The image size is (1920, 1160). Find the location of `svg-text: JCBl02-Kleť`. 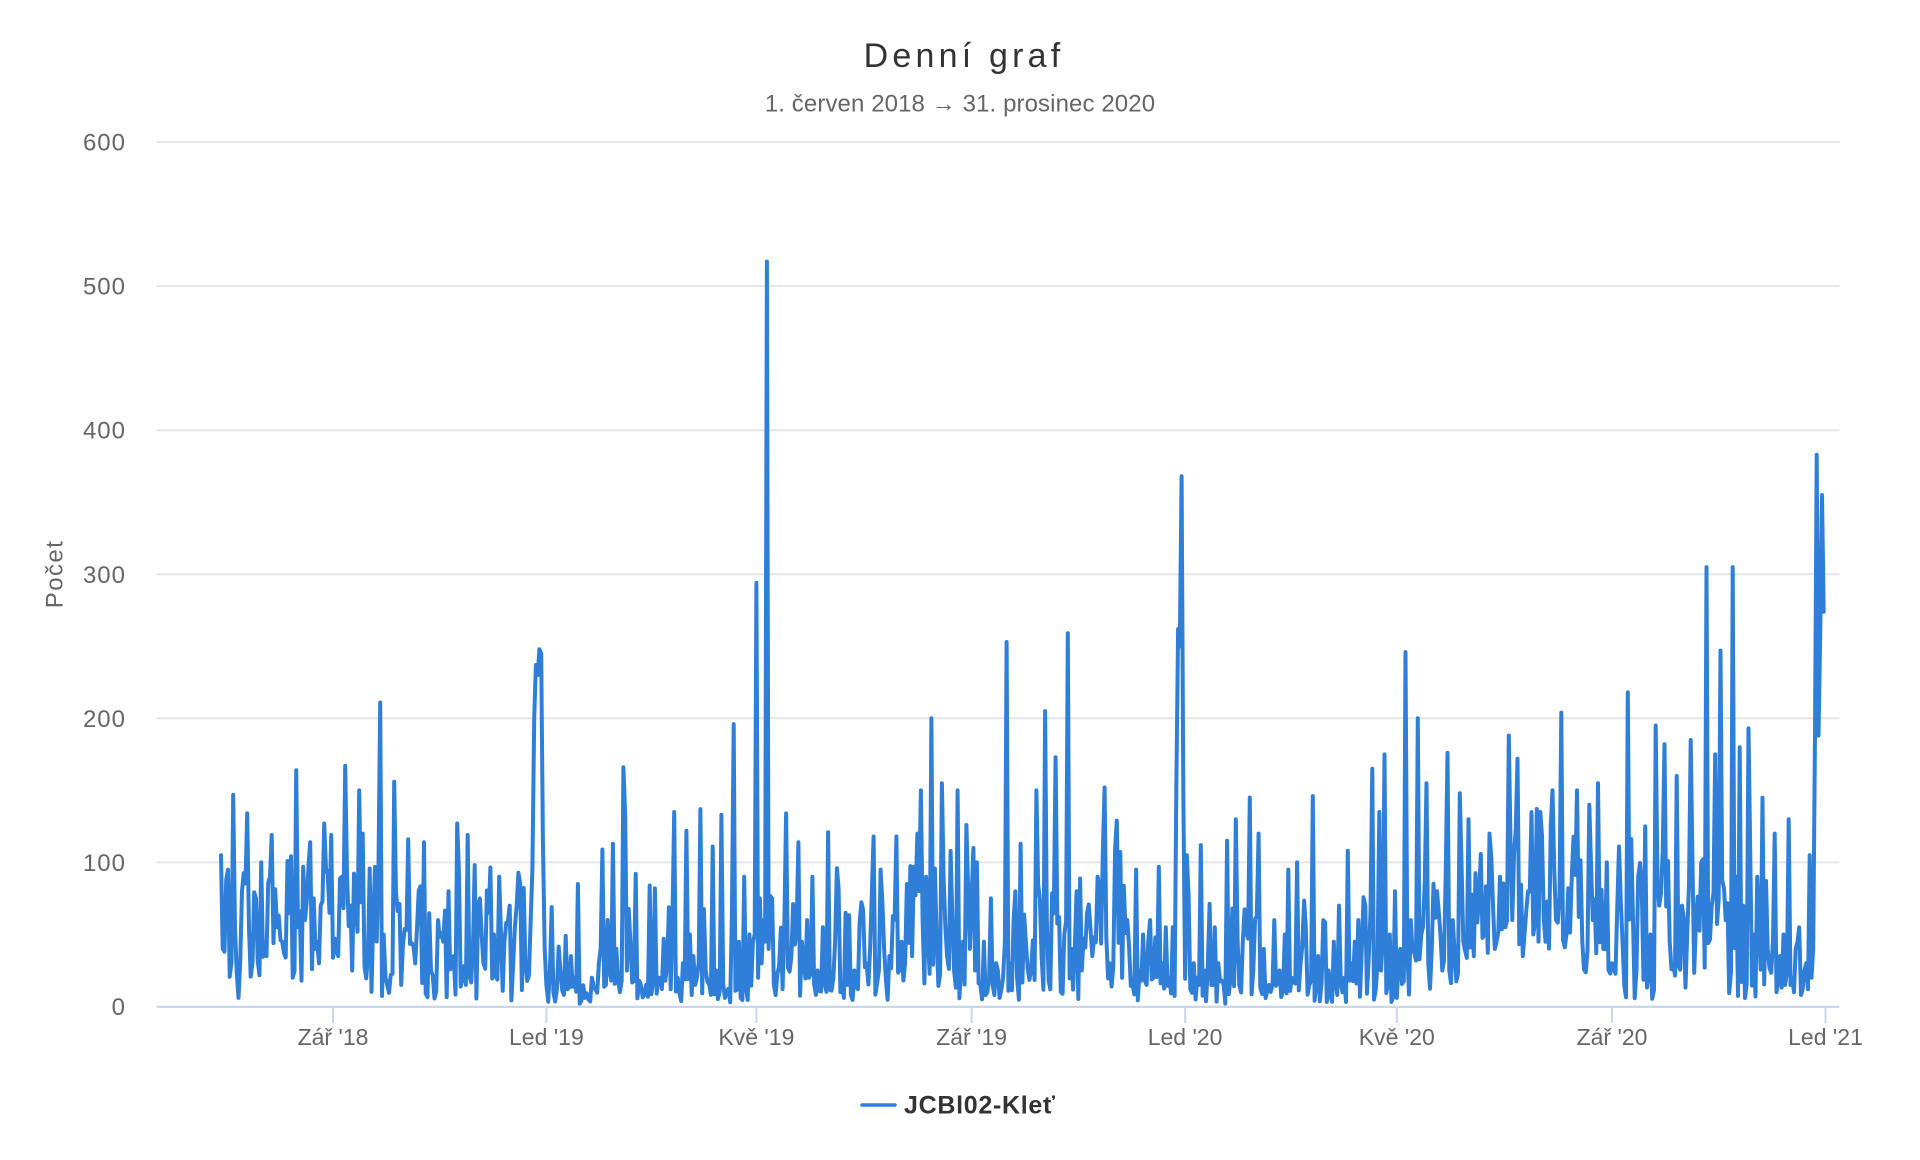

svg-text: JCBl02-Kleť is located at coordinates (980, 1106).